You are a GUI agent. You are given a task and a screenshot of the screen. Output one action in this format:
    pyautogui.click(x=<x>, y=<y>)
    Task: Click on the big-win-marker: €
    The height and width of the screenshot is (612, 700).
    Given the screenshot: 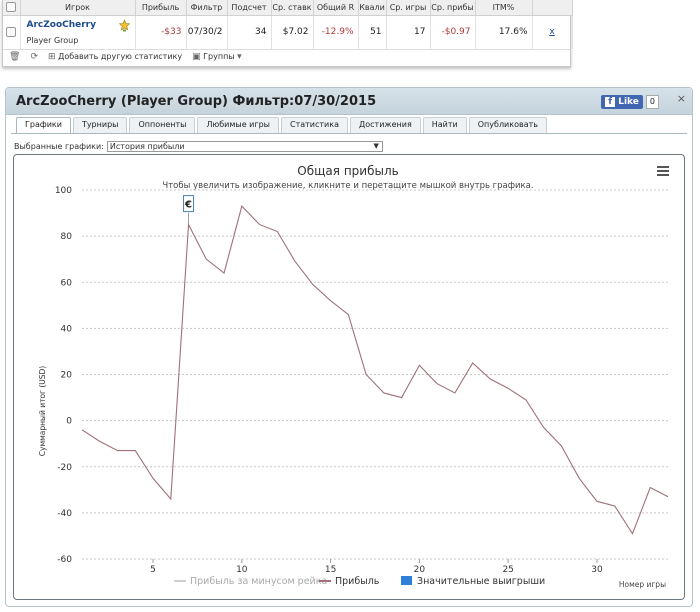 What is the action you would take?
    pyautogui.click(x=189, y=210)
    